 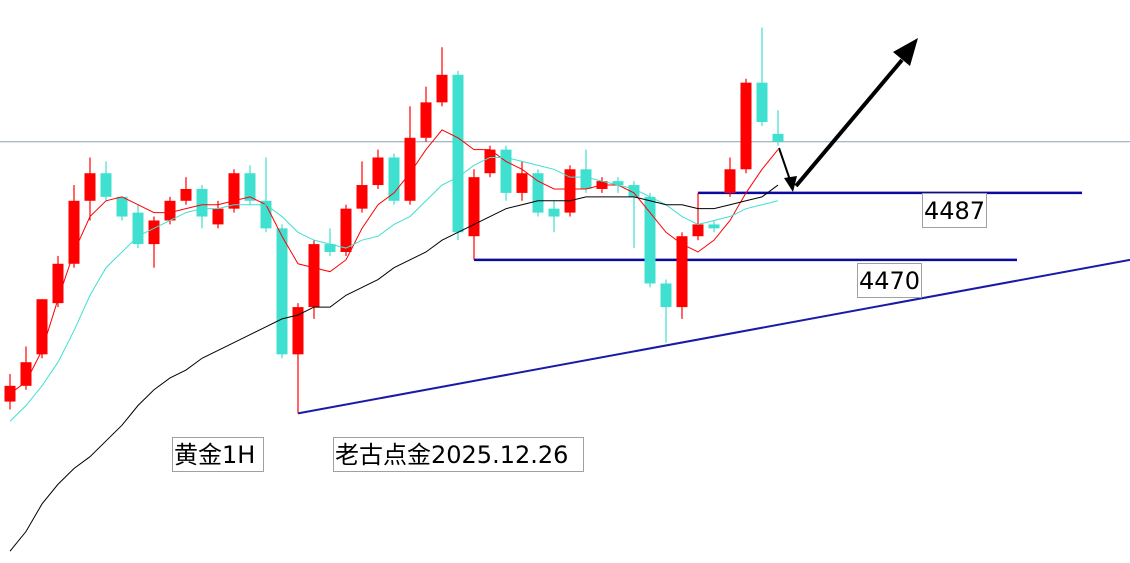 I want to click on level-label: 4470, so click(x=889, y=281).